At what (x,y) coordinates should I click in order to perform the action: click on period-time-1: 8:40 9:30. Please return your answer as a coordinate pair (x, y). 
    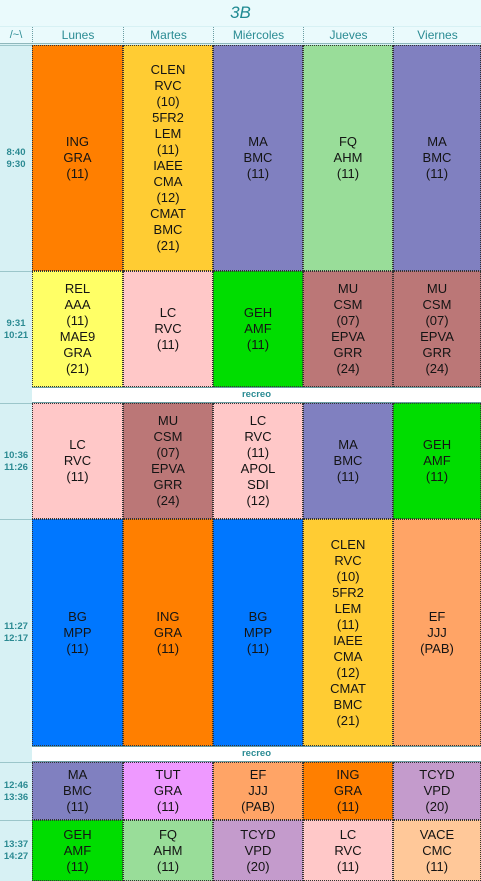
    Looking at the image, I should click on (16, 158).